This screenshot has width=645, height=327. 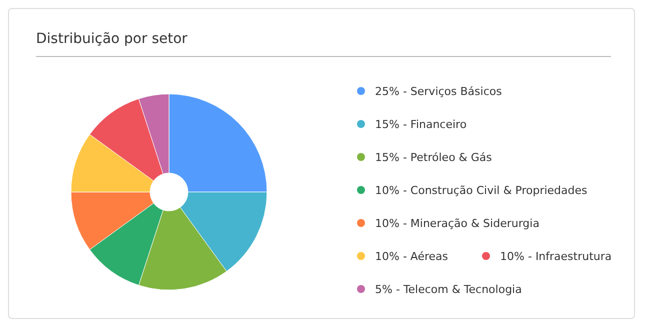 I want to click on chart-title: Distribuição por setor, so click(x=112, y=39).